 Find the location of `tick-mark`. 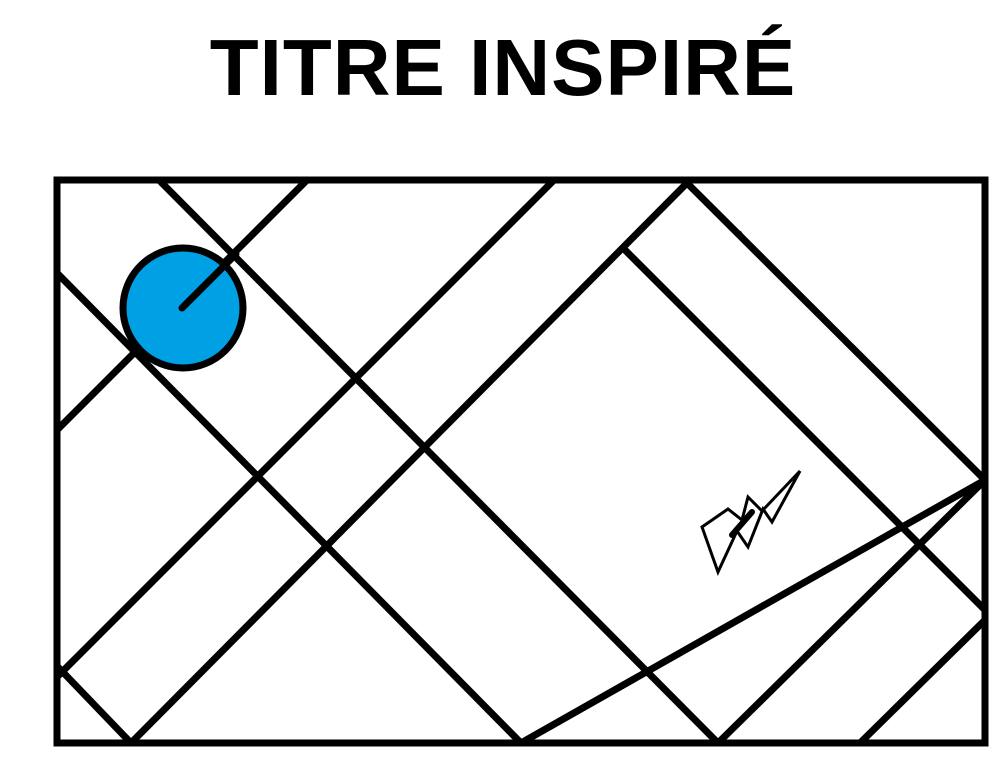

tick-mark is located at coordinates (740, 234).